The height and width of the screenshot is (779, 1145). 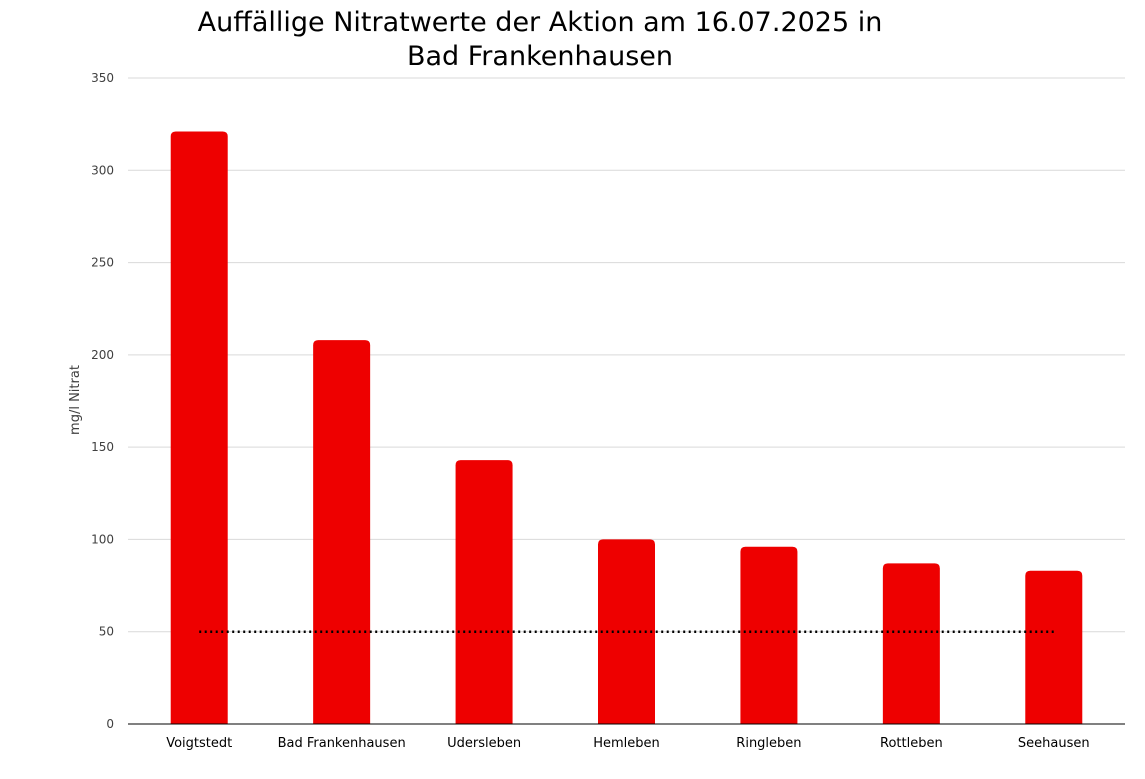 What do you see at coordinates (342, 743) in the screenshot?
I see `x-category-label: Bad Frankenhausen` at bounding box center [342, 743].